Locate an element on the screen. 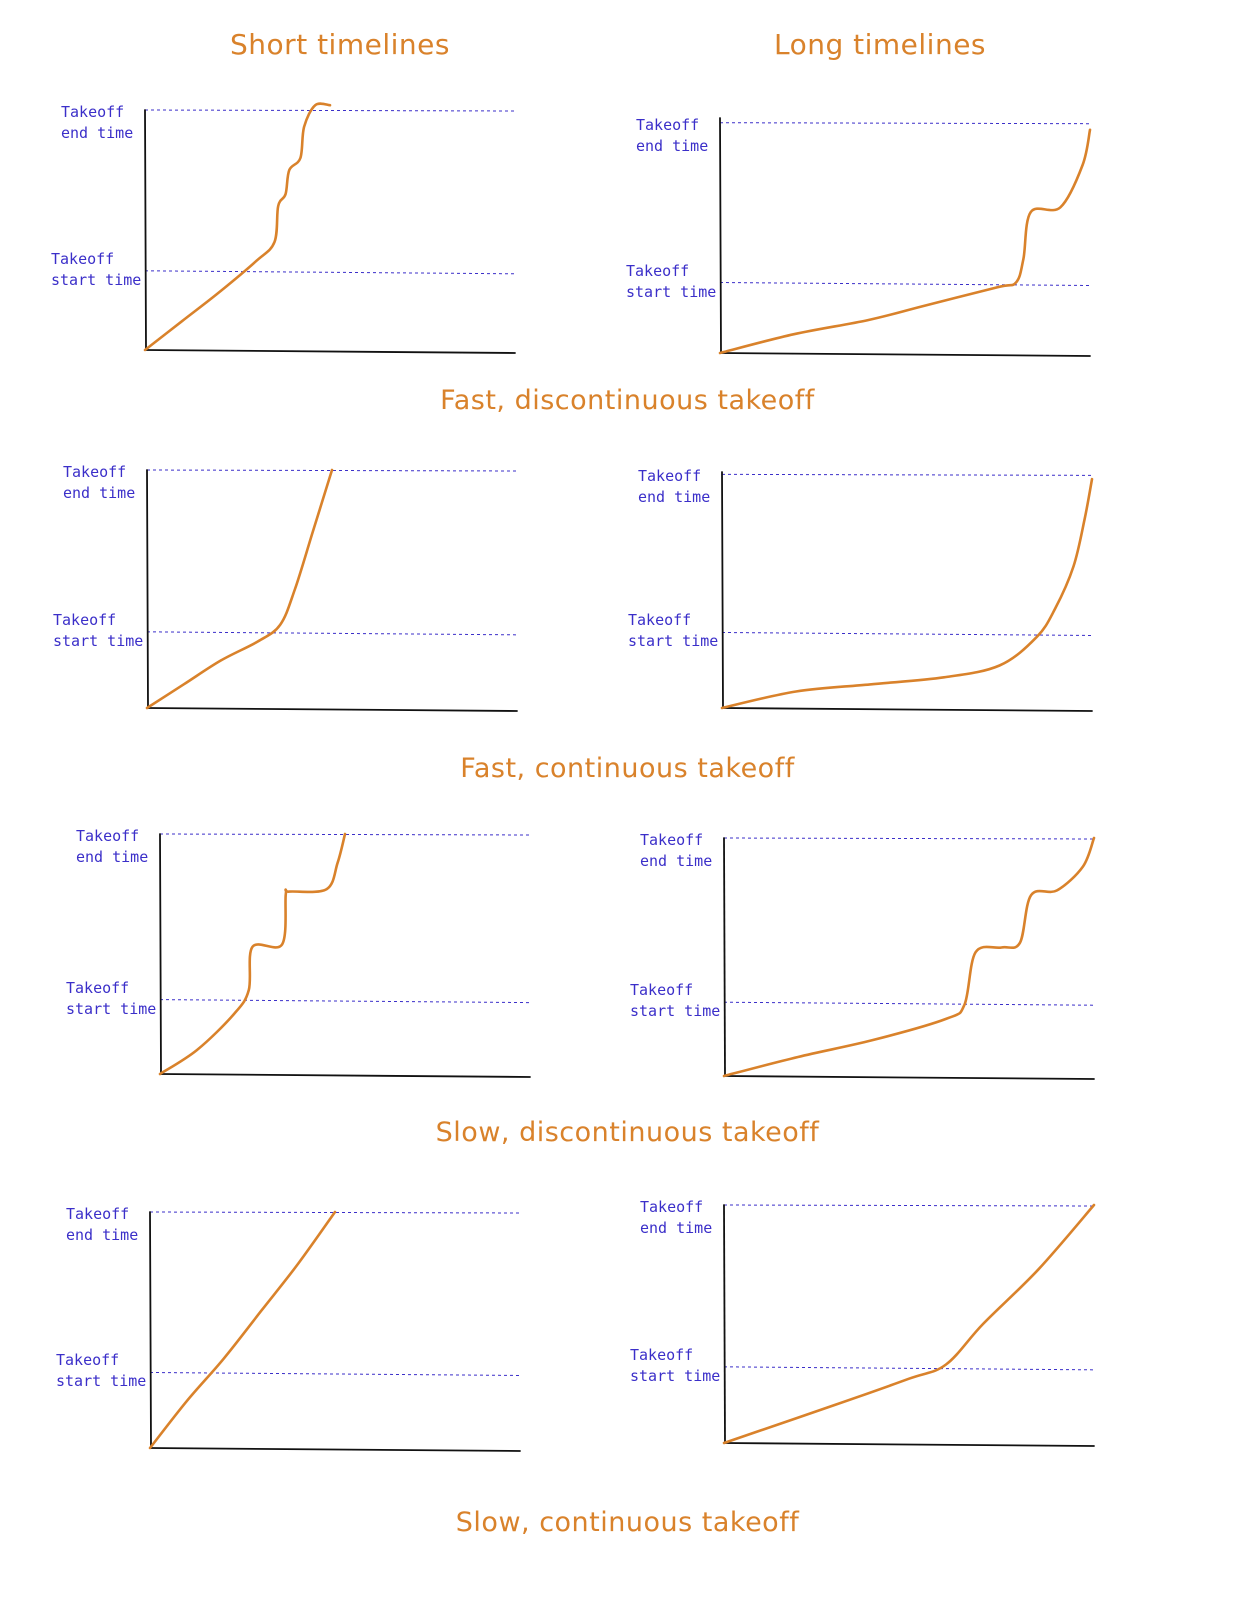 The width and height of the screenshot is (1255, 1600). row-title-slow-continuous: Slow, continuous takeoff is located at coordinates (627, 1522).